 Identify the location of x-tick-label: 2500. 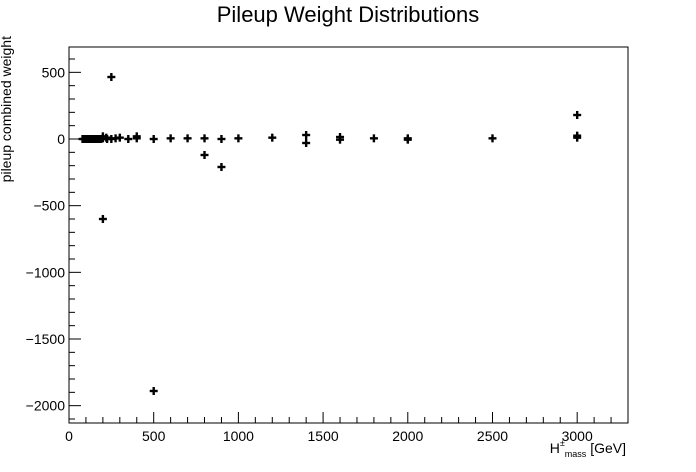
(492, 436).